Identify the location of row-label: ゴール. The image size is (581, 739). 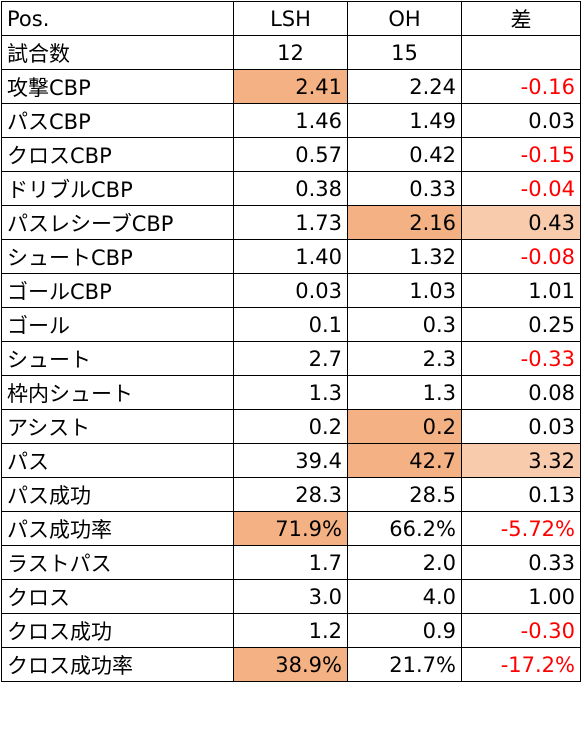
(117, 324).